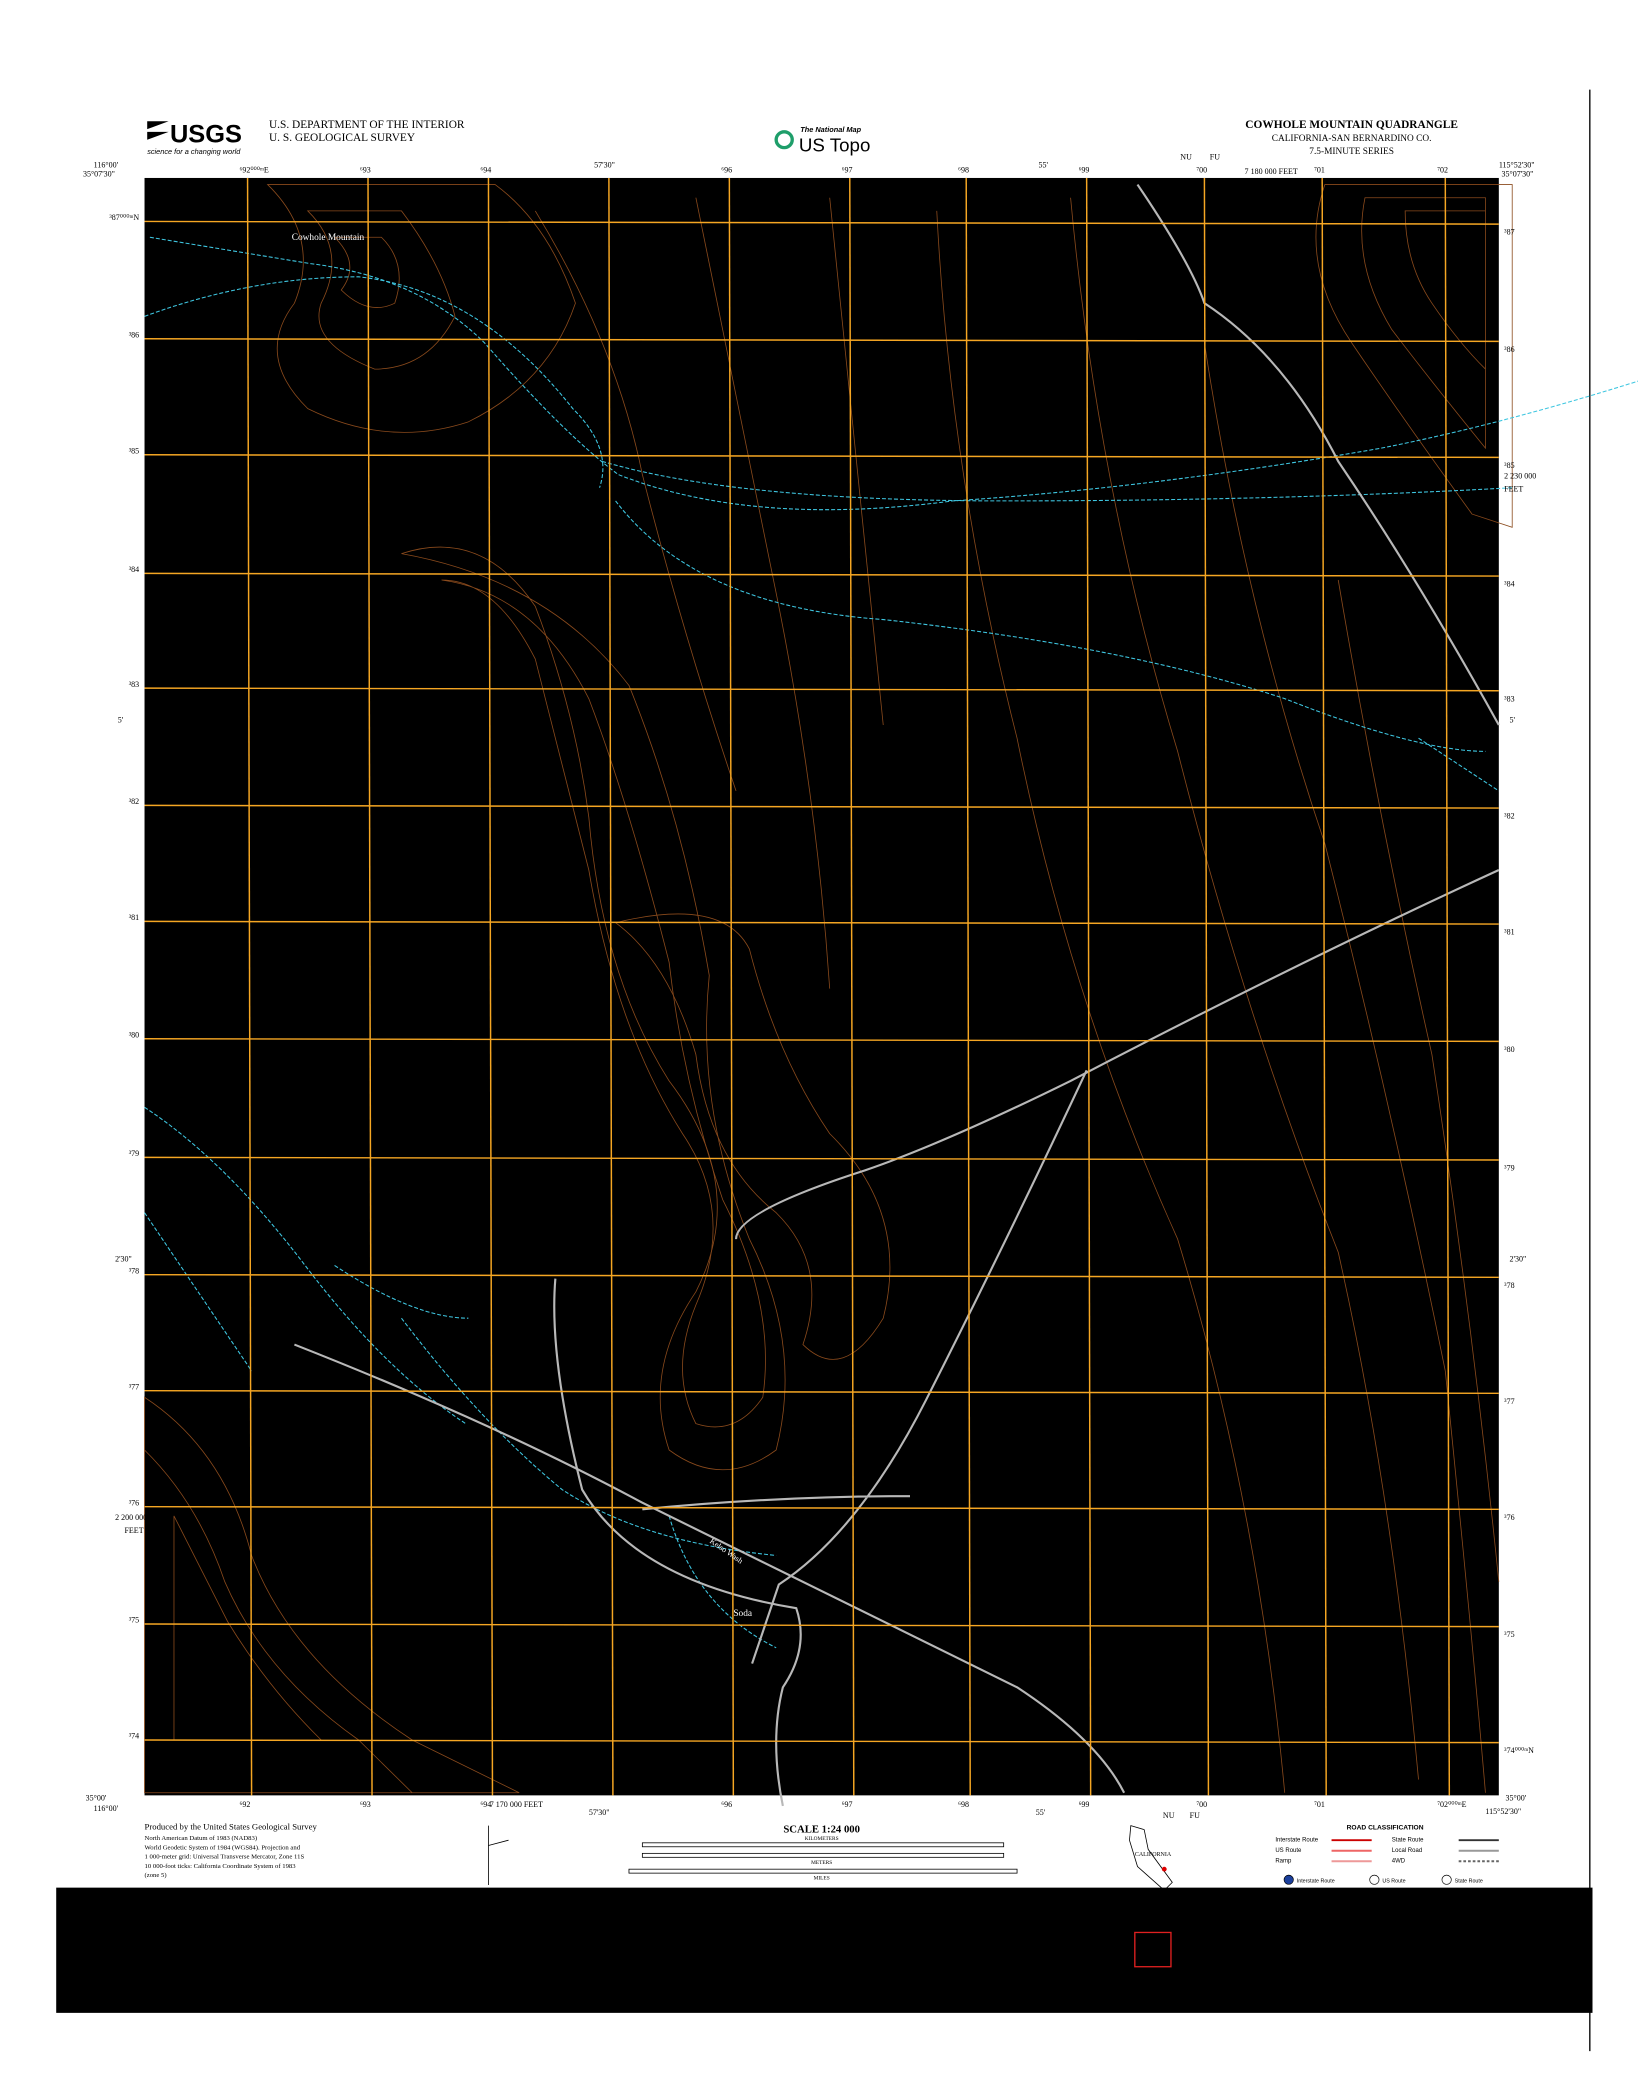 The height and width of the screenshot is (2088, 1638). Describe the element at coordinates (1408, 1841) in the screenshot. I see `road-label: State Route` at that location.